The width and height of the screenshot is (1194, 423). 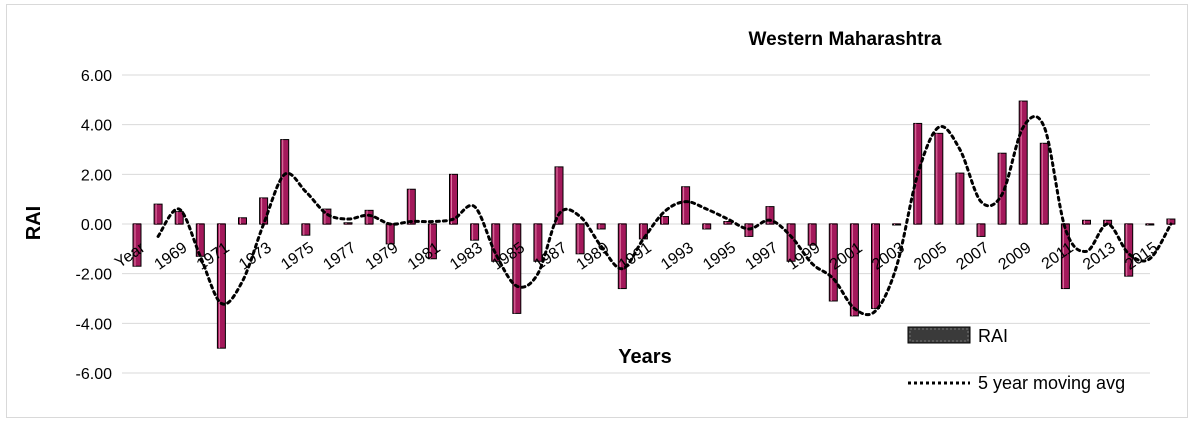 I want to click on x-tick-label: 1995, so click(x=719, y=256).